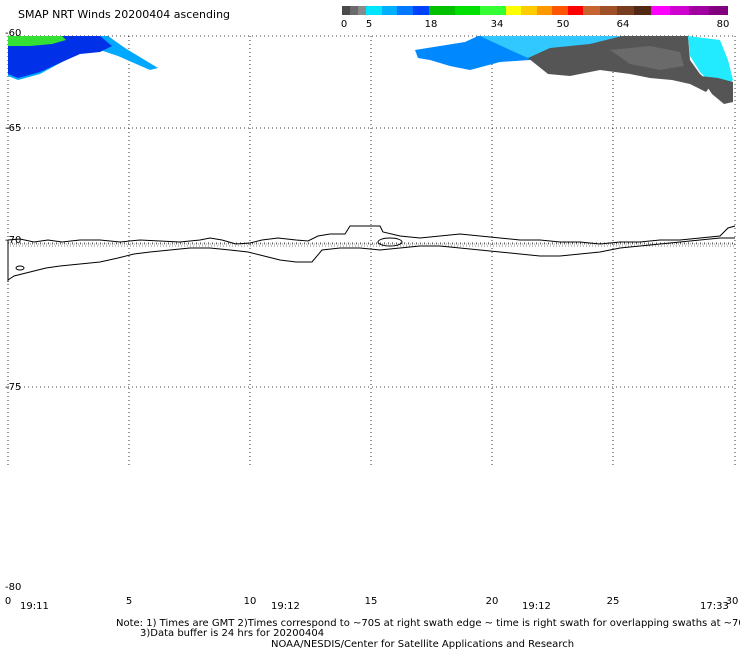 Image resolution: width=740 pixels, height=650 pixels. I want to click on colorbar-tick-label: 0, so click(344, 24).